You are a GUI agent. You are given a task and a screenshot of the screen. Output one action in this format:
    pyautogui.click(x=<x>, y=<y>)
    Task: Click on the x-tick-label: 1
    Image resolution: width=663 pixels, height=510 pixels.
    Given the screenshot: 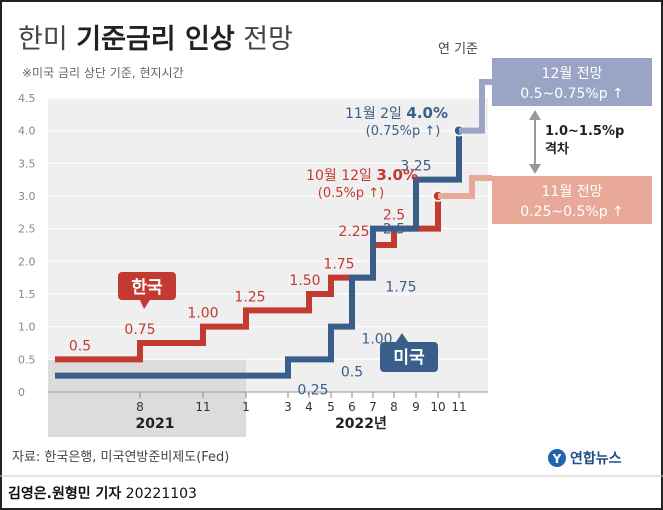 What is the action you would take?
    pyautogui.click(x=246, y=407)
    